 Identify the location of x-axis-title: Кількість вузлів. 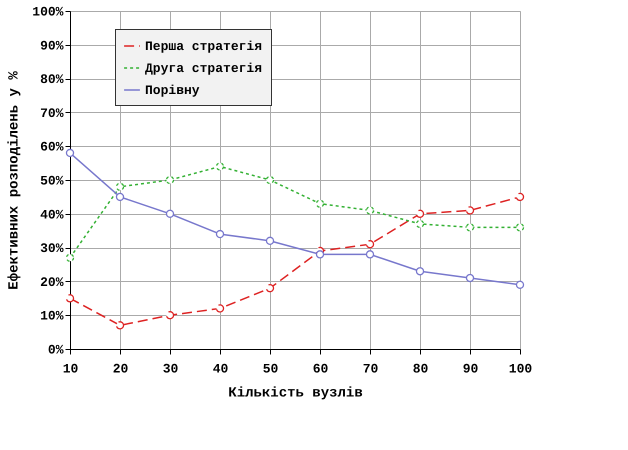
(295, 394).